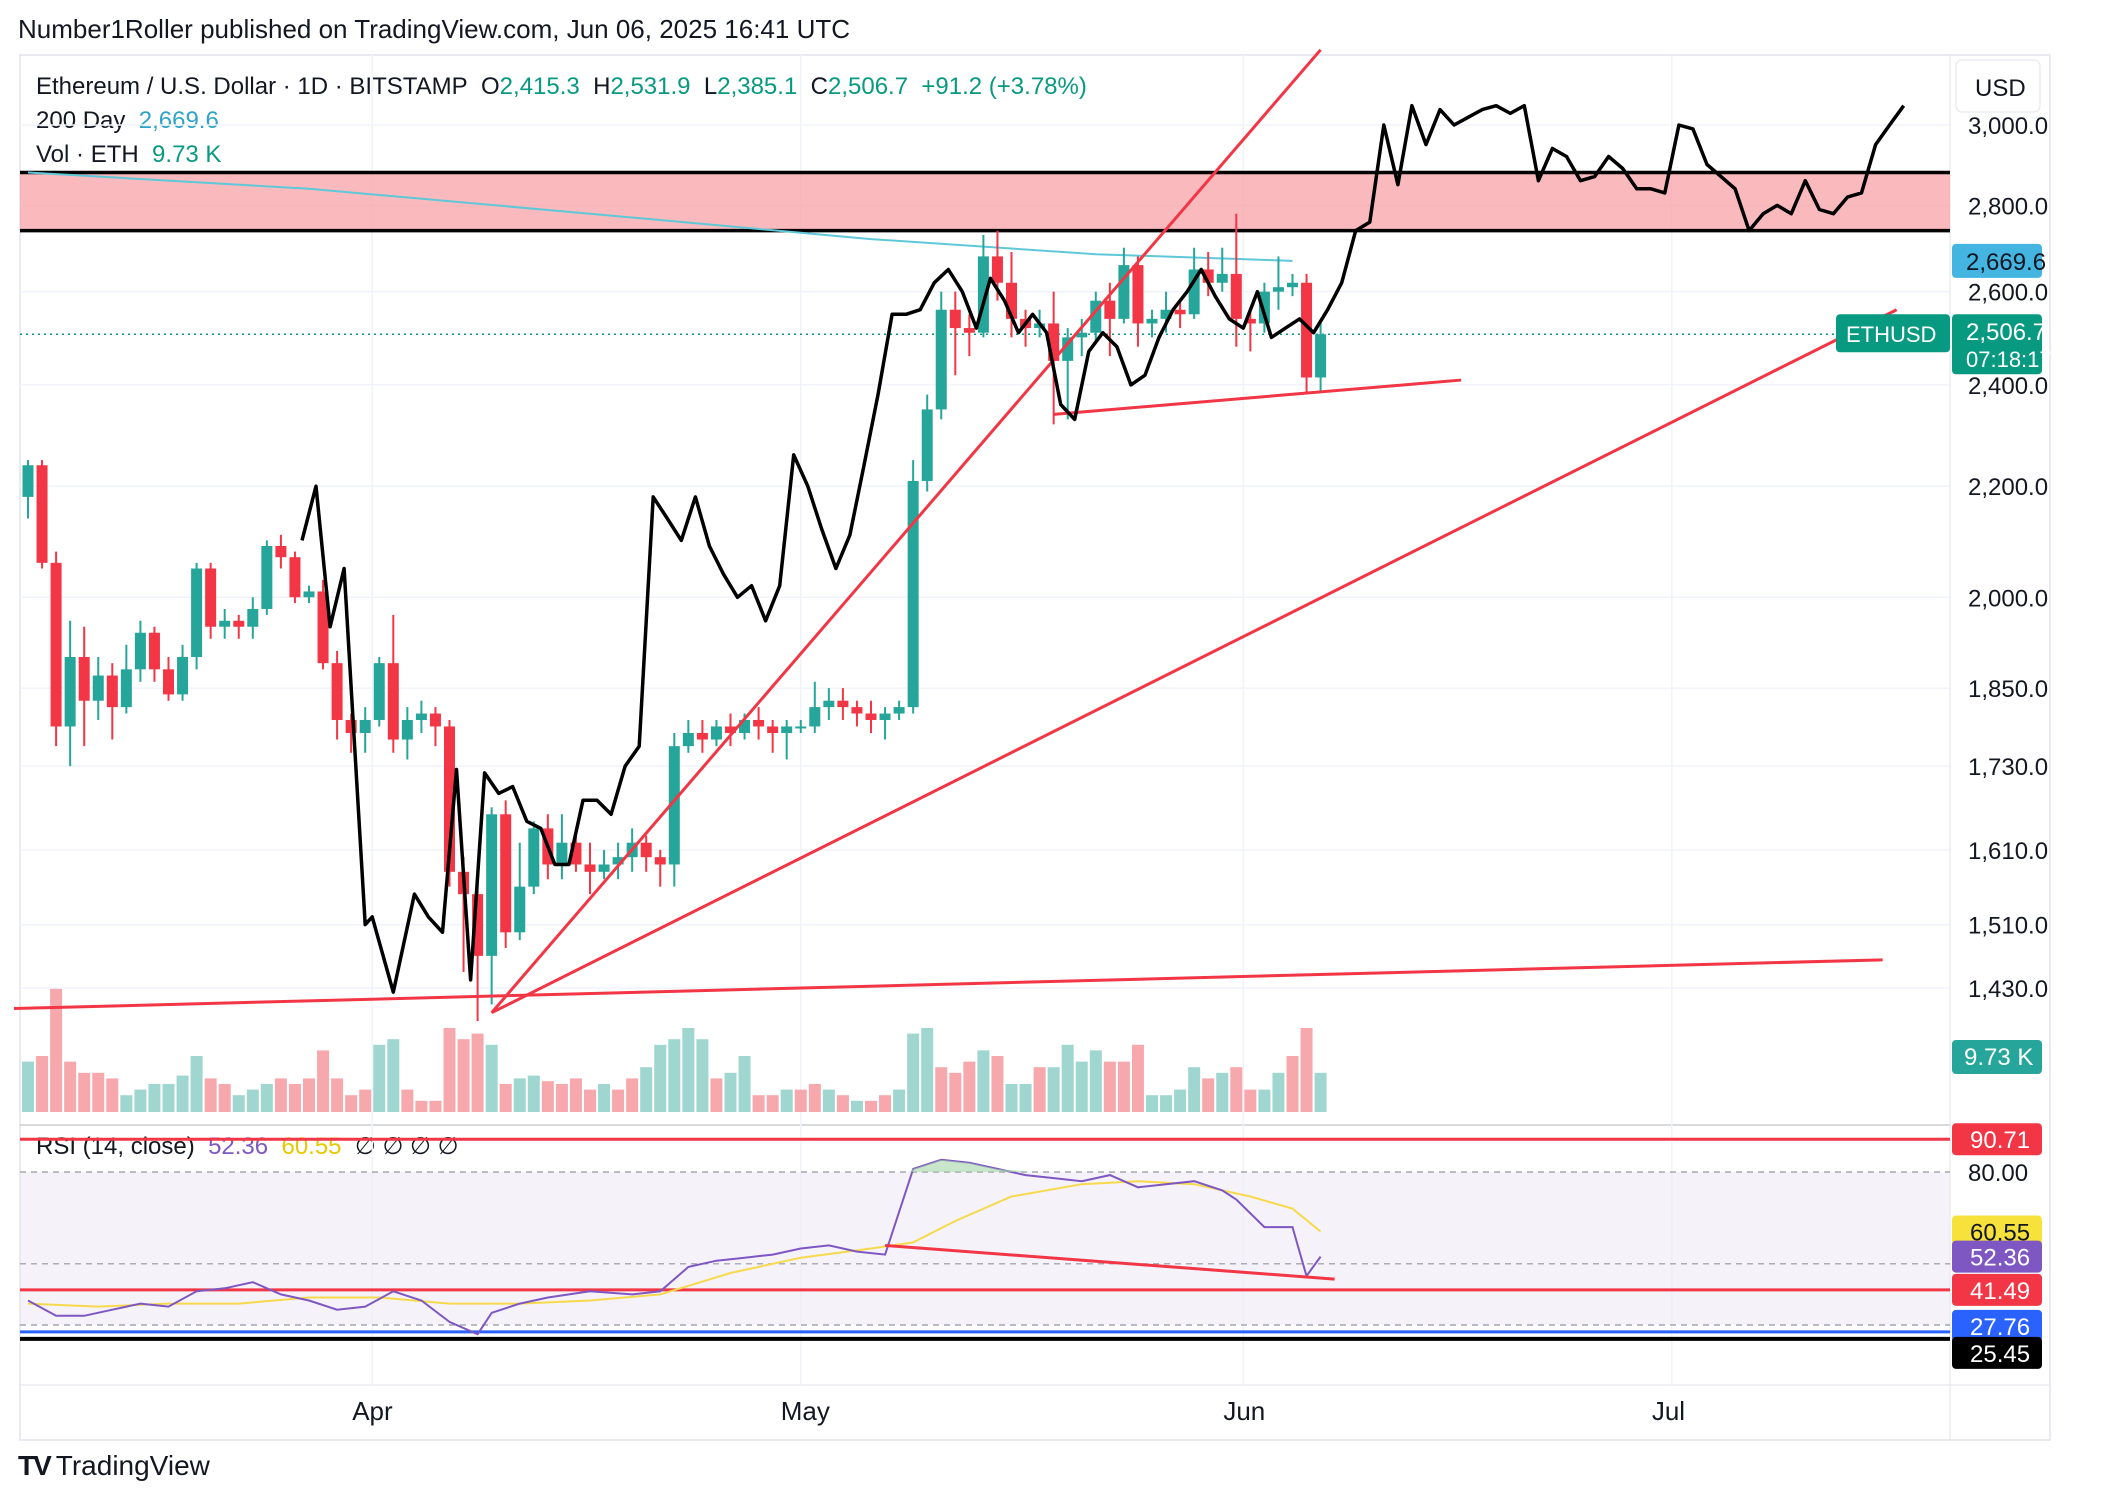 This screenshot has height=1502, width=2108. I want to click on ma-legend-row: 200 Day 2,669.6, so click(561, 121).